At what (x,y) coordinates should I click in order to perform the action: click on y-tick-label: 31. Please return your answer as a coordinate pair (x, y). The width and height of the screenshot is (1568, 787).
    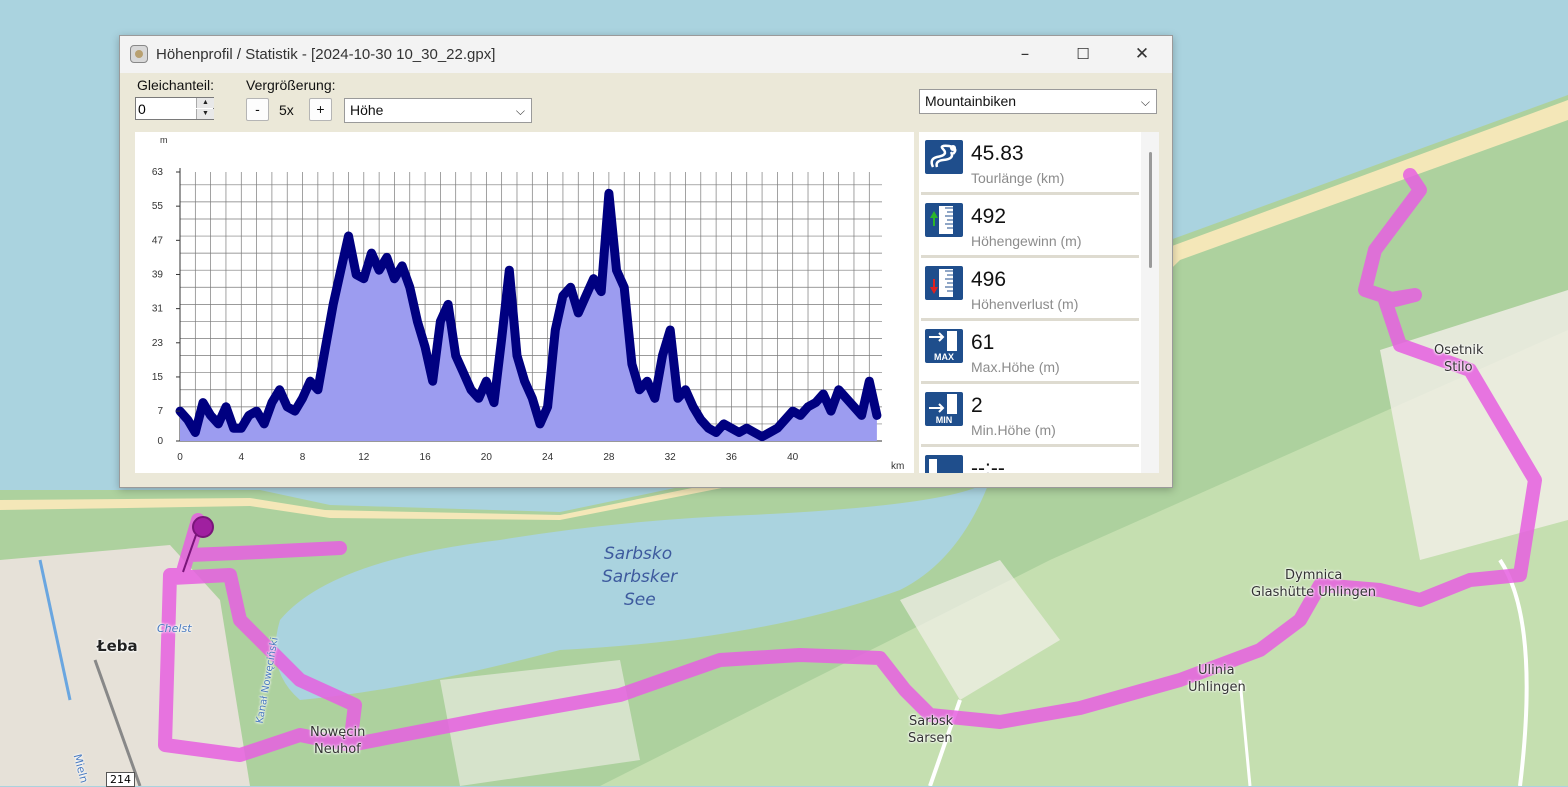
    Looking at the image, I should click on (158, 309).